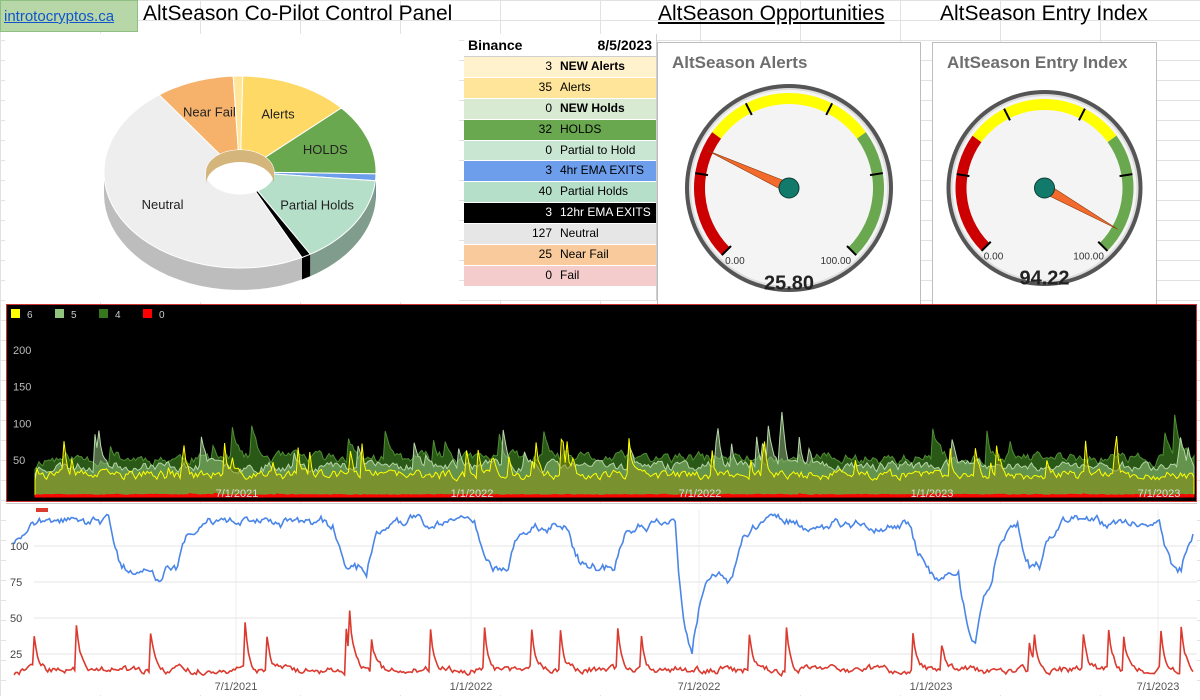 The height and width of the screenshot is (700, 1200). What do you see at coordinates (579, 233) in the screenshot?
I see `row-label: Neutral` at bounding box center [579, 233].